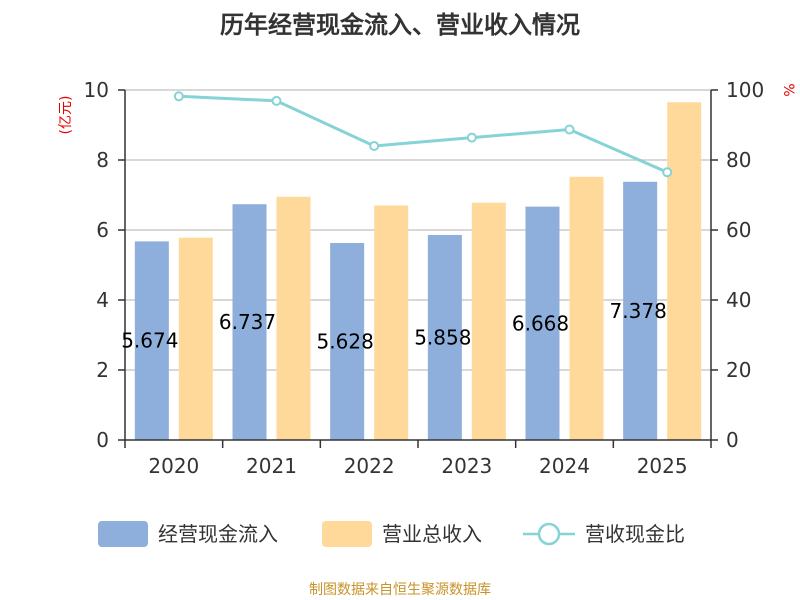 The width and height of the screenshot is (800, 600). I want to click on left-tick-label: 10, so click(96, 90).